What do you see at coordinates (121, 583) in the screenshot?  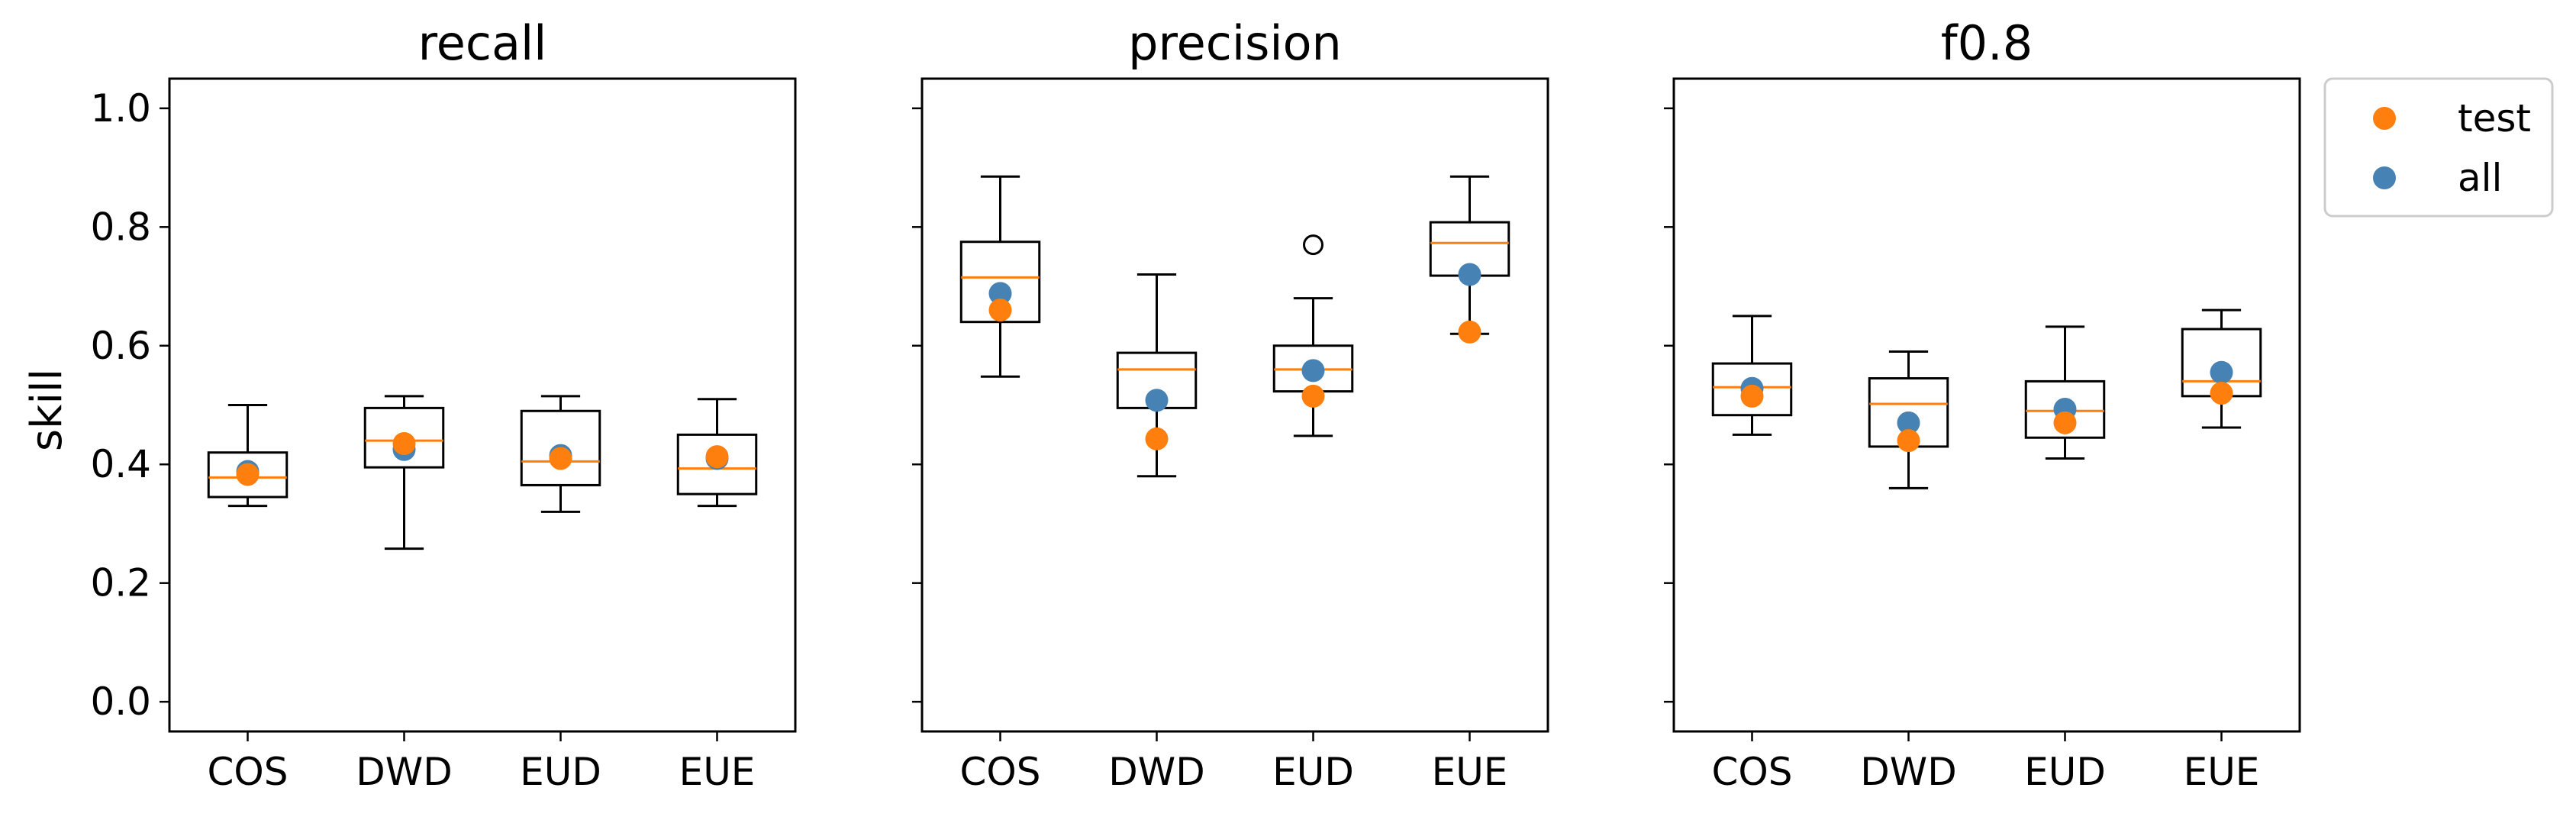 I see `y-tick-label: 0.2` at bounding box center [121, 583].